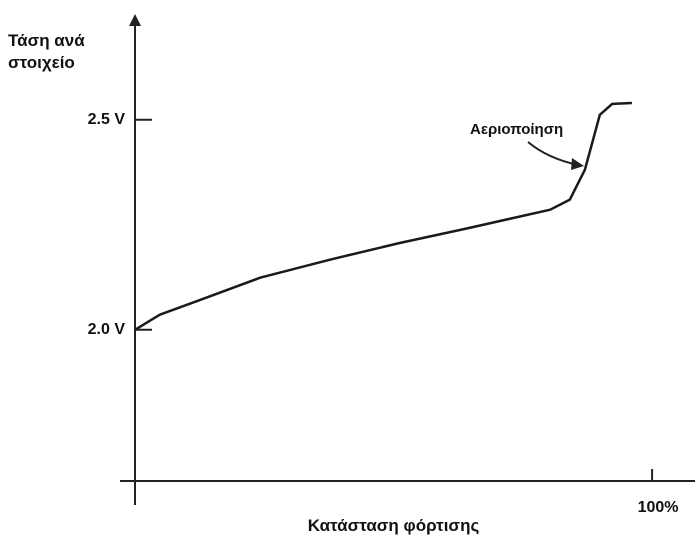 This screenshot has width=697, height=541. Describe the element at coordinates (516, 129) in the screenshot. I see `annotation: Αεριοποίηση` at that location.